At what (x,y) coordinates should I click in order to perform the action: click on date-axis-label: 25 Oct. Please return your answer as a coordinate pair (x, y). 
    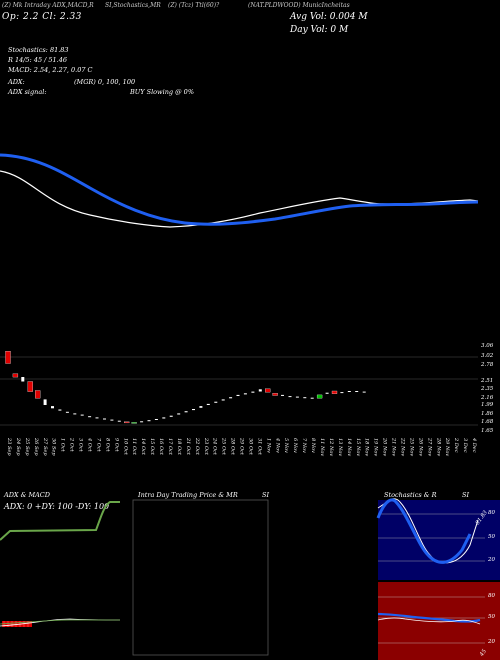
    Looking at the image, I should click on (223, 446).